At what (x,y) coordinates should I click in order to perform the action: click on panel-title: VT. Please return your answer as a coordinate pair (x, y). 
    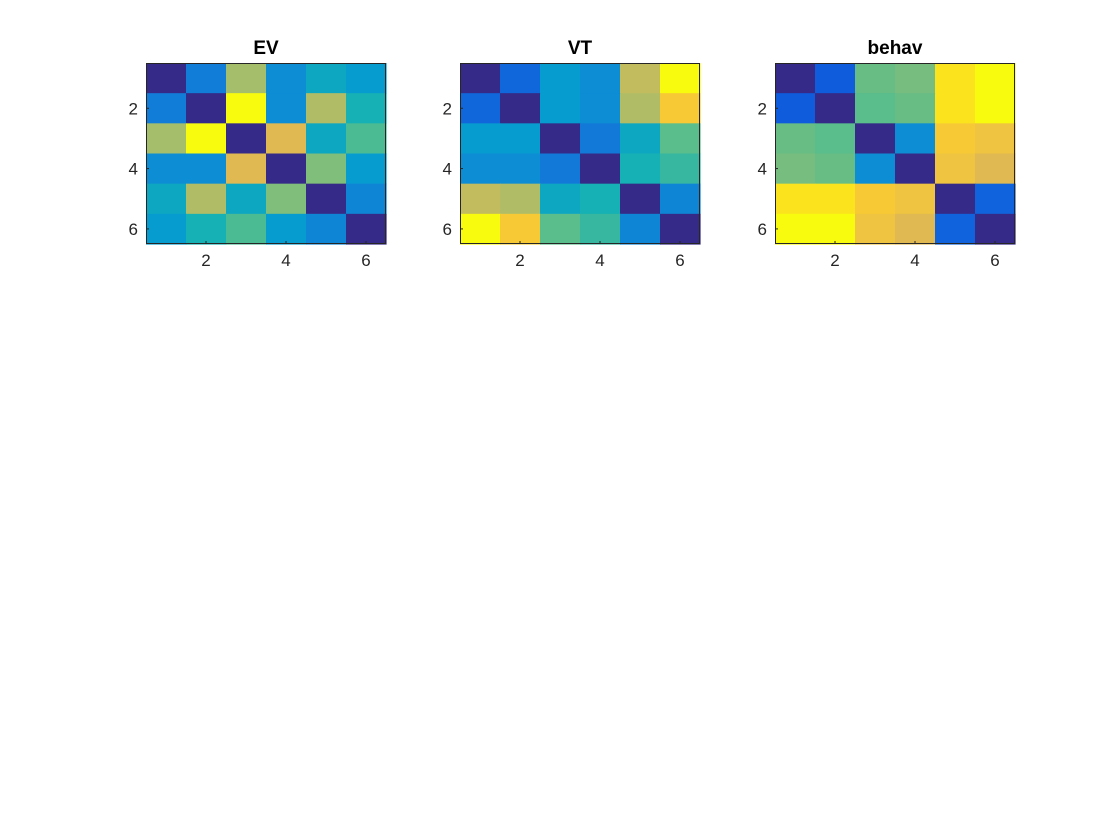
    Looking at the image, I should click on (580, 48).